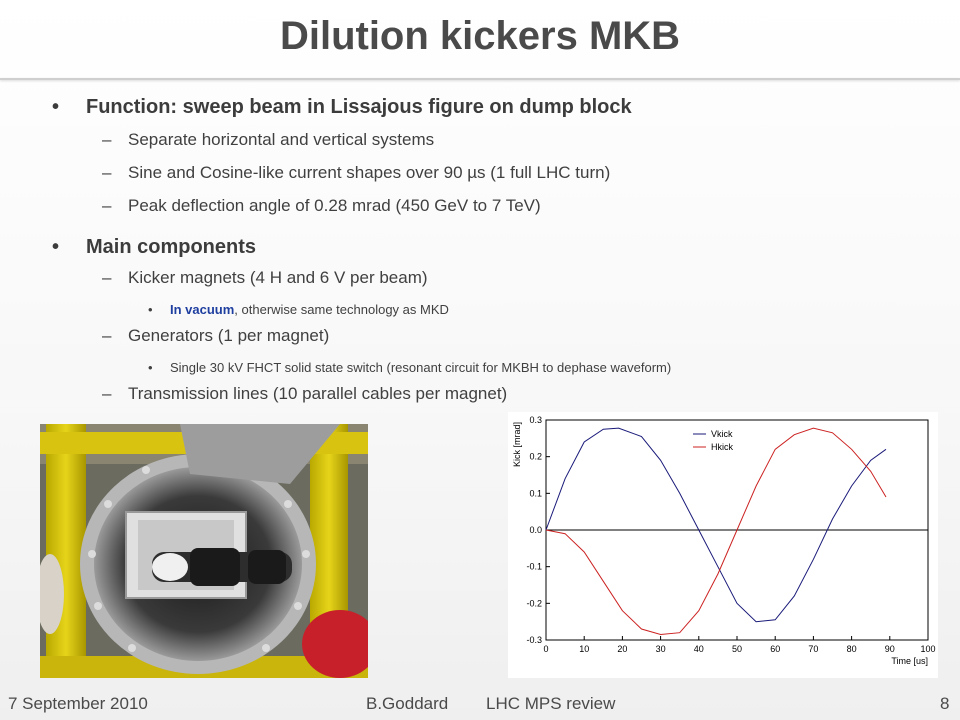 The width and height of the screenshot is (960, 720). Describe the element at coordinates (78, 703) in the screenshot. I see `footer-date: 7 September 2010` at that location.